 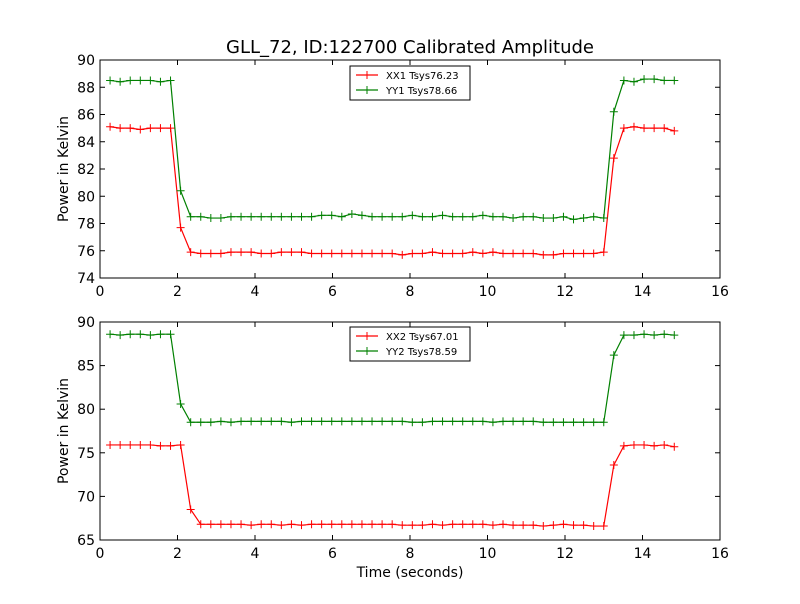 What do you see at coordinates (86, 197) in the screenshot?
I see `y-tick-label: 80` at bounding box center [86, 197].